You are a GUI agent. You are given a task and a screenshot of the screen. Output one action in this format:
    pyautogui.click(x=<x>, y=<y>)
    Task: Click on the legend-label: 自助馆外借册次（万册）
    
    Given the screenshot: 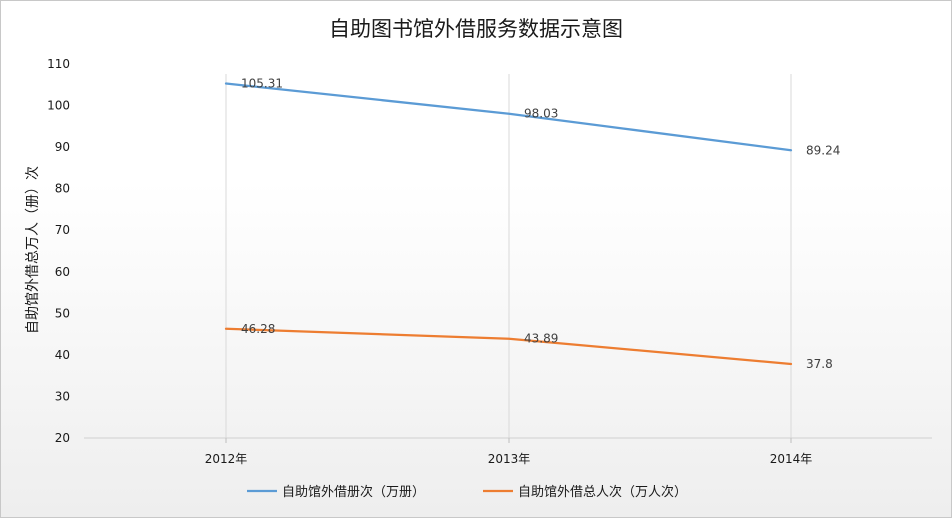 What is the action you would take?
    pyautogui.click(x=353, y=492)
    